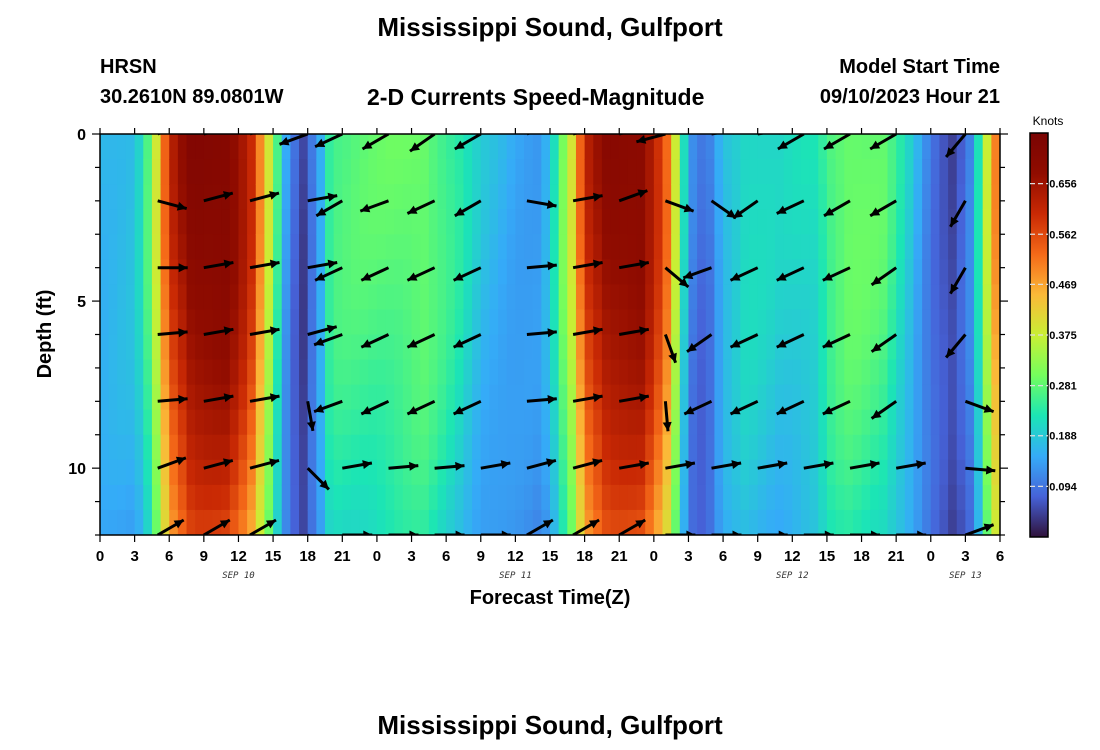 Image resolution: width=1100 pixels, height=750 pixels. I want to click on model-start-label: Model Start Time, so click(919, 67).